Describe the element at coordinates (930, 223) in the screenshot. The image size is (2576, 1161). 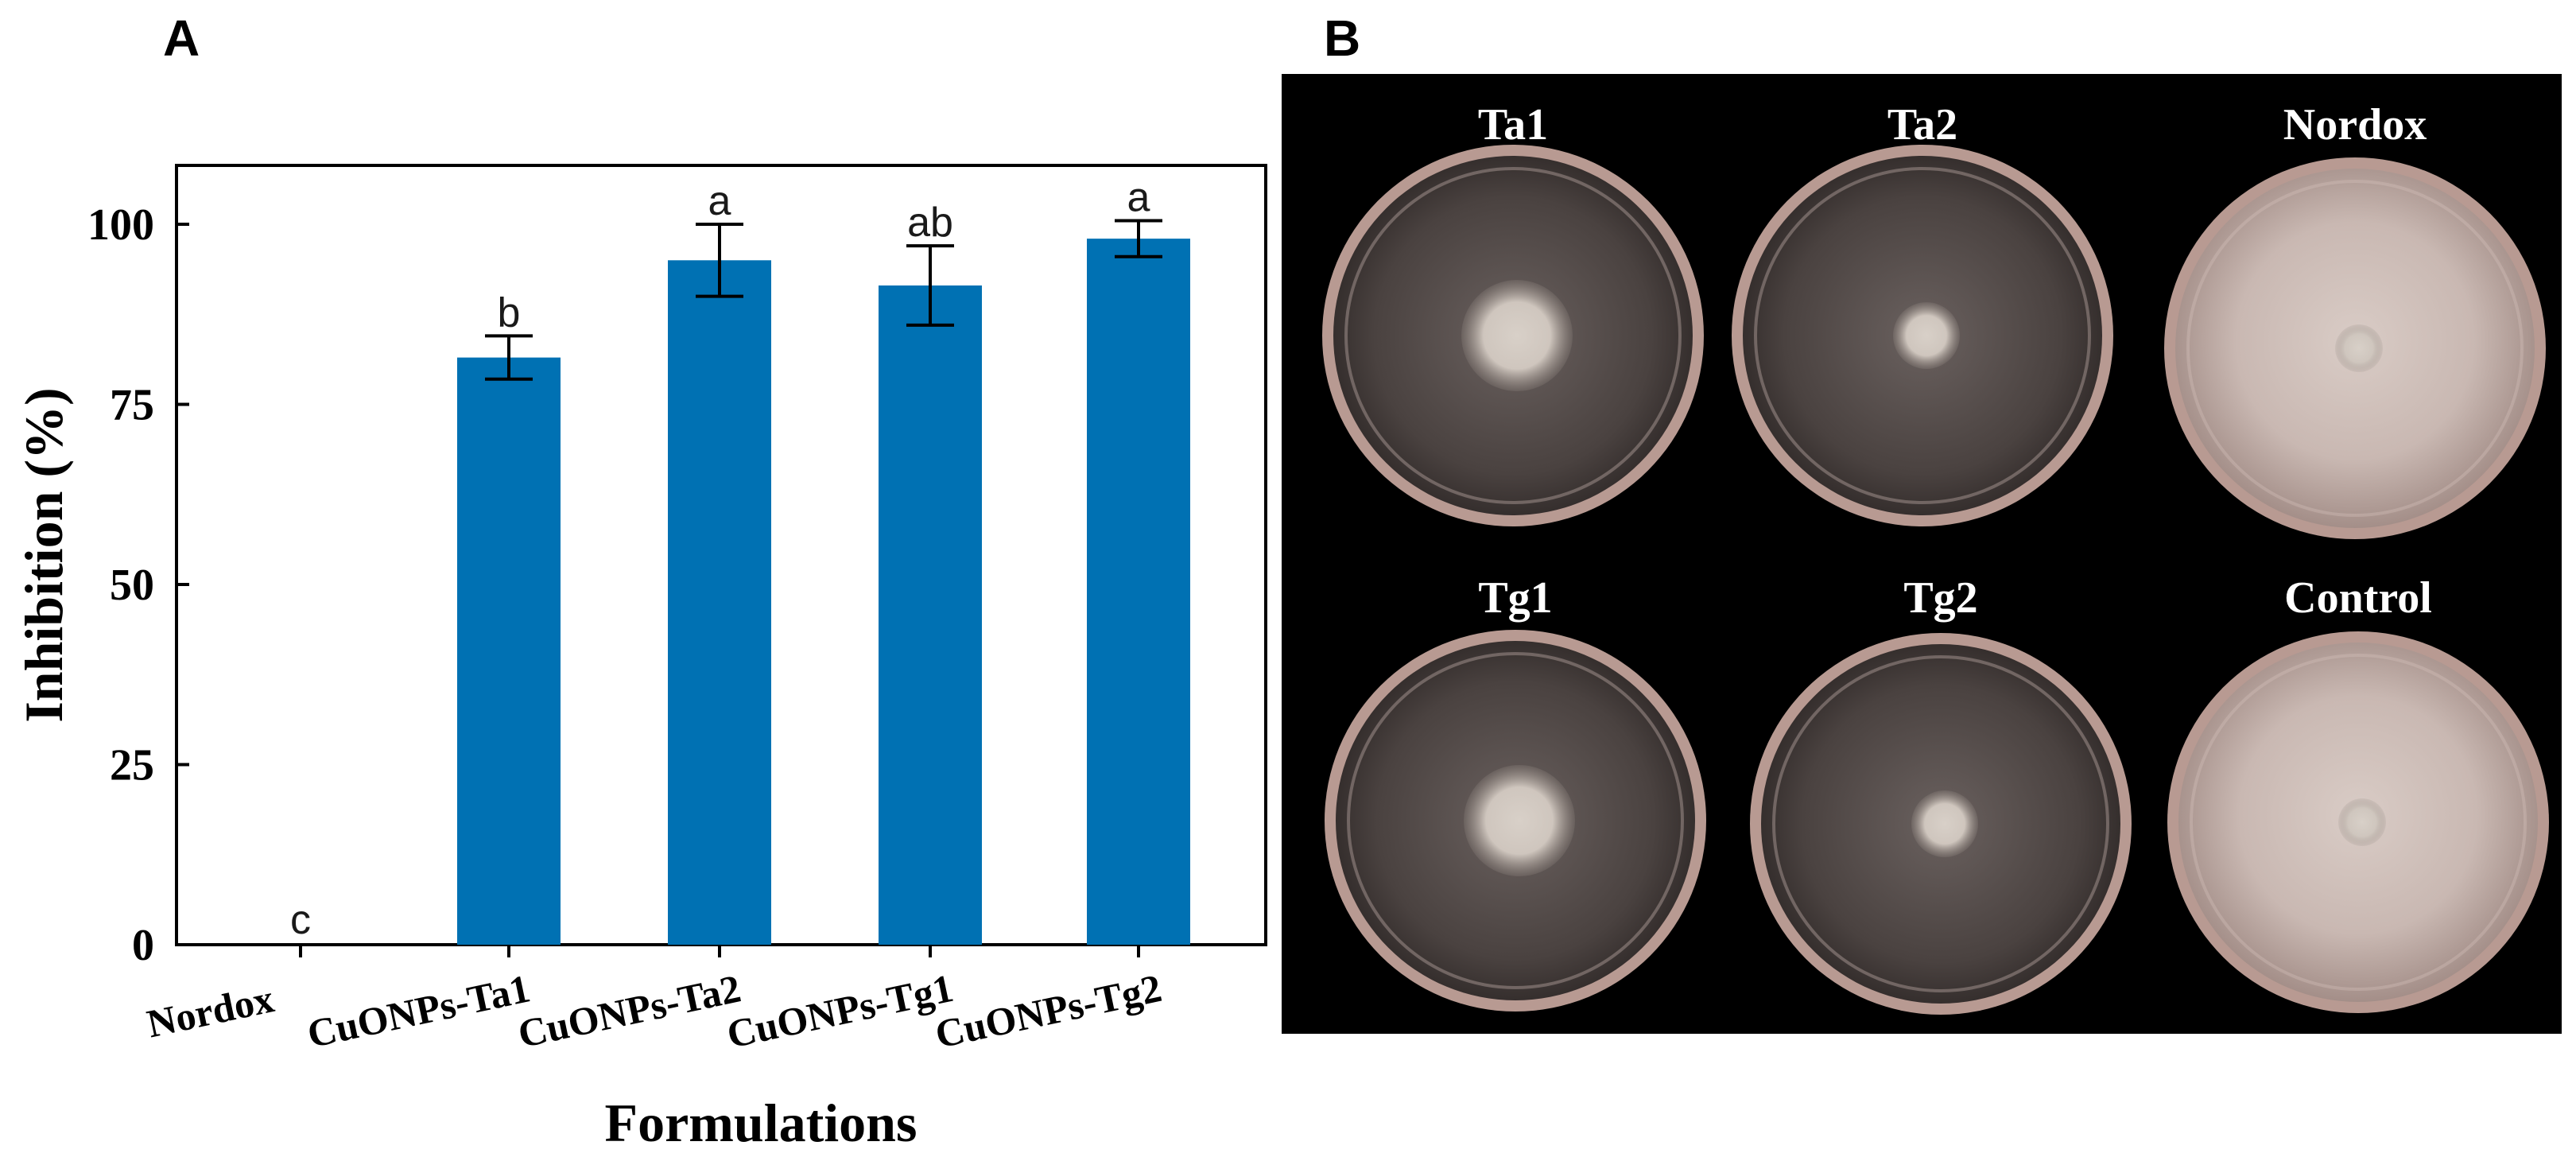
I see `significance-label: ab` at that location.